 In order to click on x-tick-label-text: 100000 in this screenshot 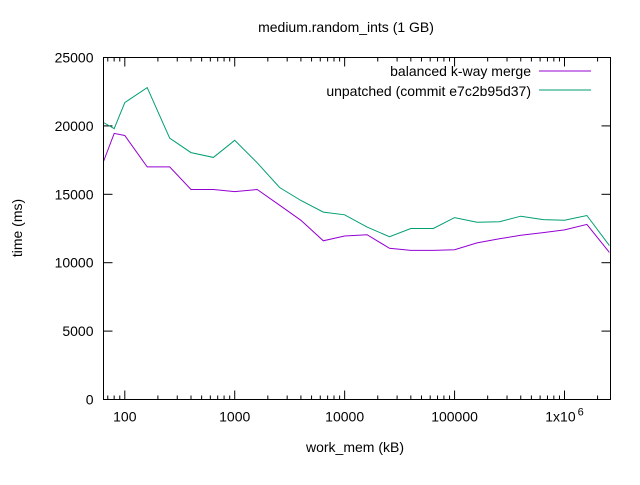, I will do `click(454, 417)`.